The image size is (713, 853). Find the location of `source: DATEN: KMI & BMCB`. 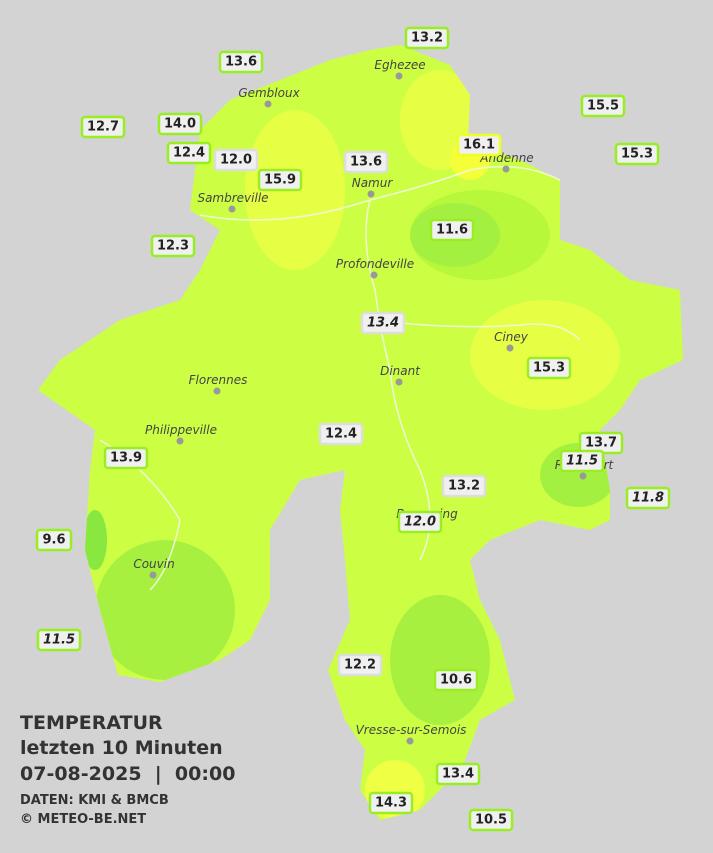

source: DATEN: KMI & BMCB is located at coordinates (94, 800).